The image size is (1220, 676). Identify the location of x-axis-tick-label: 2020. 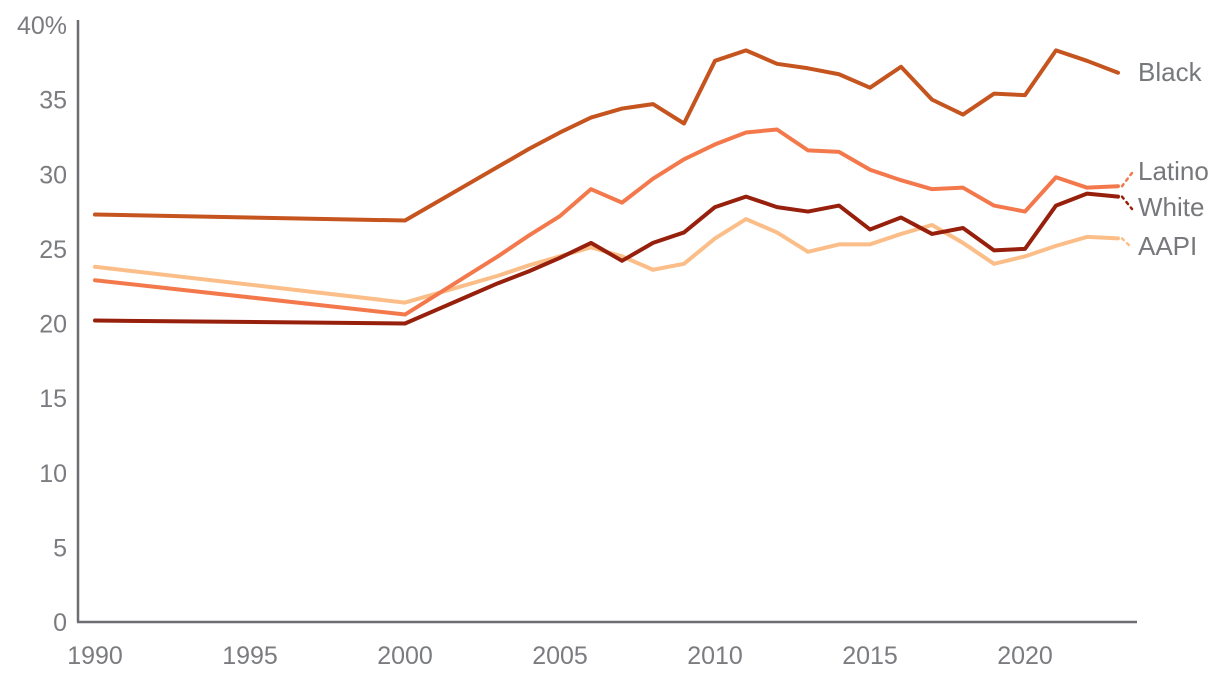
(1025, 656).